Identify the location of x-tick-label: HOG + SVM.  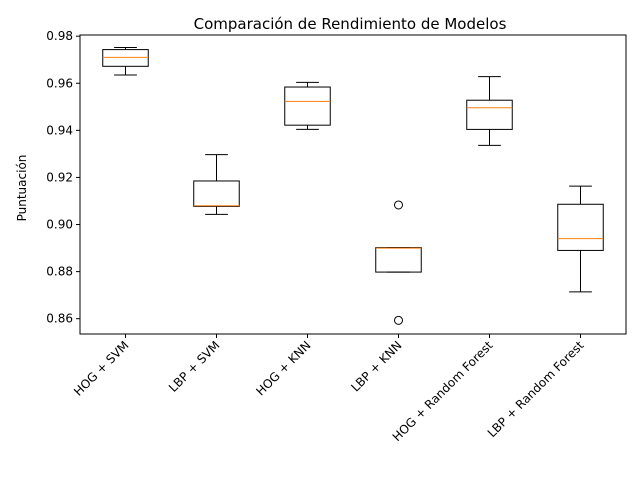
(101, 368).